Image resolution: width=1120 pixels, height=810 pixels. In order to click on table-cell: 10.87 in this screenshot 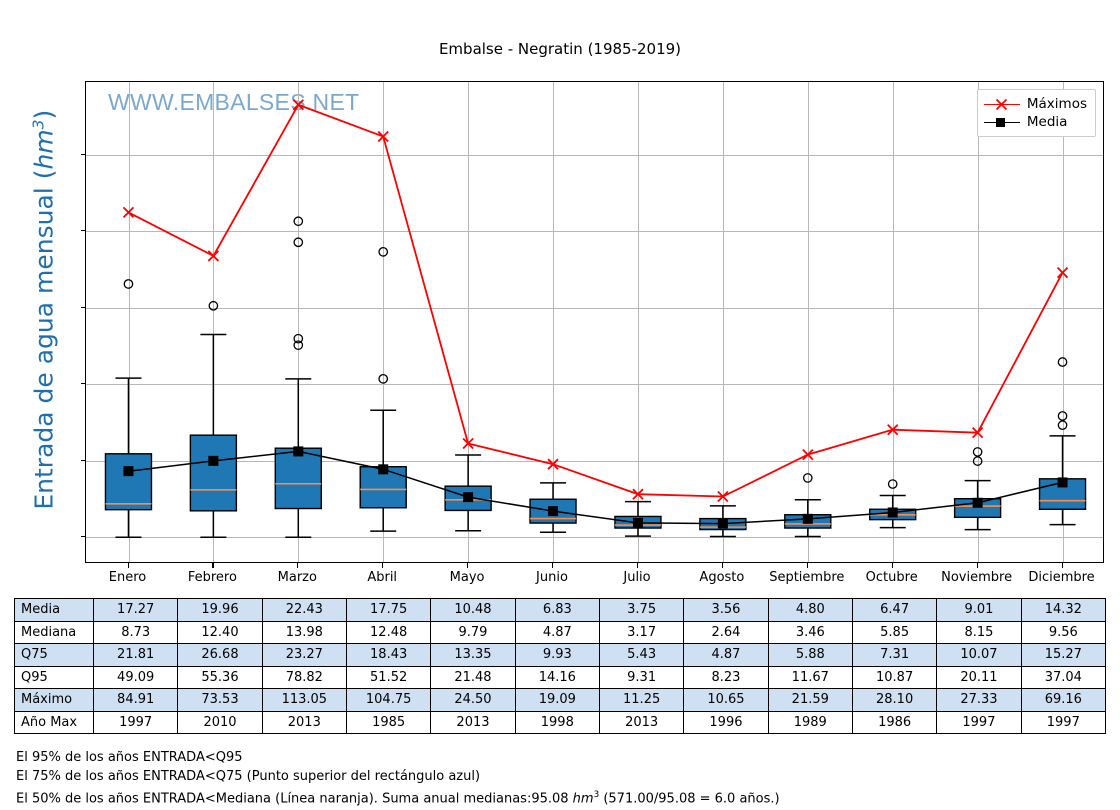, I will do `click(894, 677)`.